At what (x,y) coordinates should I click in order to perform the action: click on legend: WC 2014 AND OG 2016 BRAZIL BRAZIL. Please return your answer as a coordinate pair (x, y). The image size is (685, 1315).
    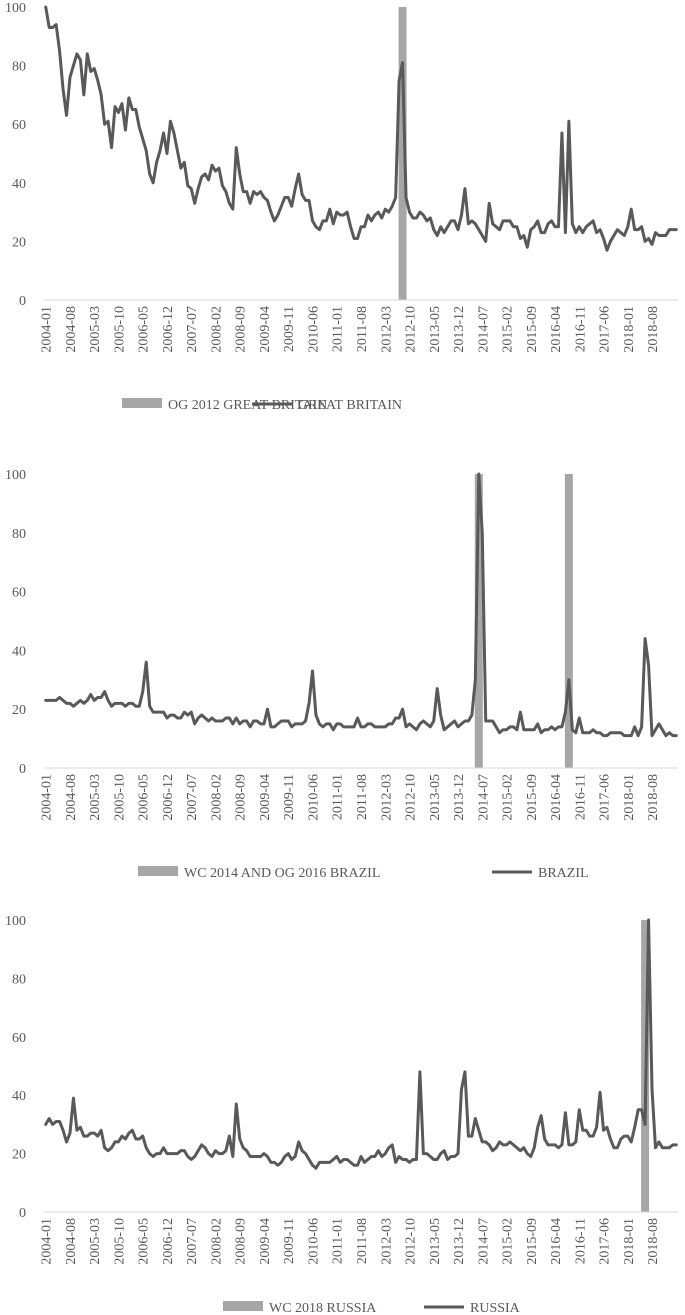
    Looking at the image, I should click on (363, 873).